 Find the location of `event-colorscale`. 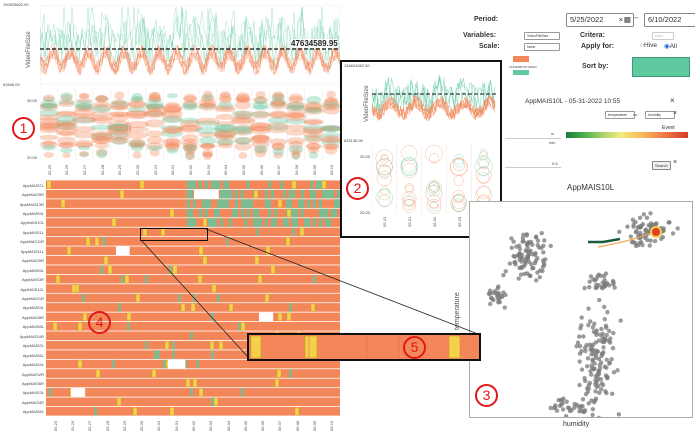

event-colorscale is located at coordinates (627, 135).